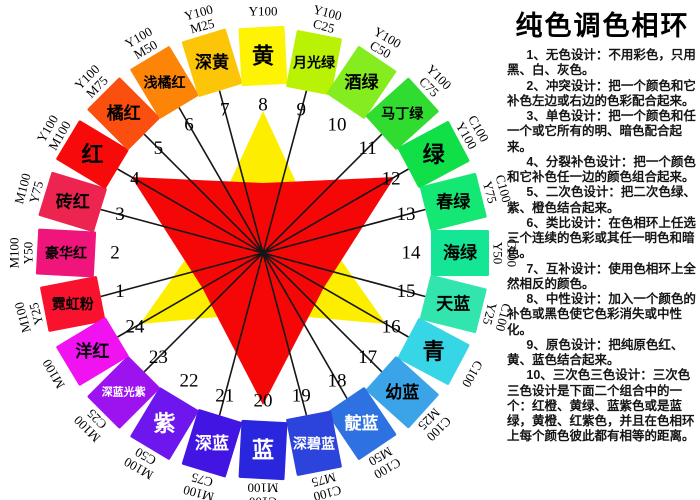  Describe the element at coordinates (601, 314) in the screenshot. I see `guide-item-8: 8、中性设计：加入一个颜色的补色或黑色使它色彩消失或中性化。` at that location.